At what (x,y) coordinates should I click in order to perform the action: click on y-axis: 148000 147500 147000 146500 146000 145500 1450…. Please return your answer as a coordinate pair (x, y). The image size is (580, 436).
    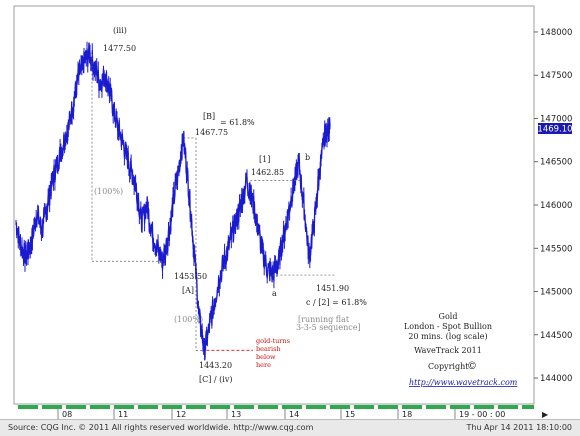
    Looking at the image, I should click on (553, 206).